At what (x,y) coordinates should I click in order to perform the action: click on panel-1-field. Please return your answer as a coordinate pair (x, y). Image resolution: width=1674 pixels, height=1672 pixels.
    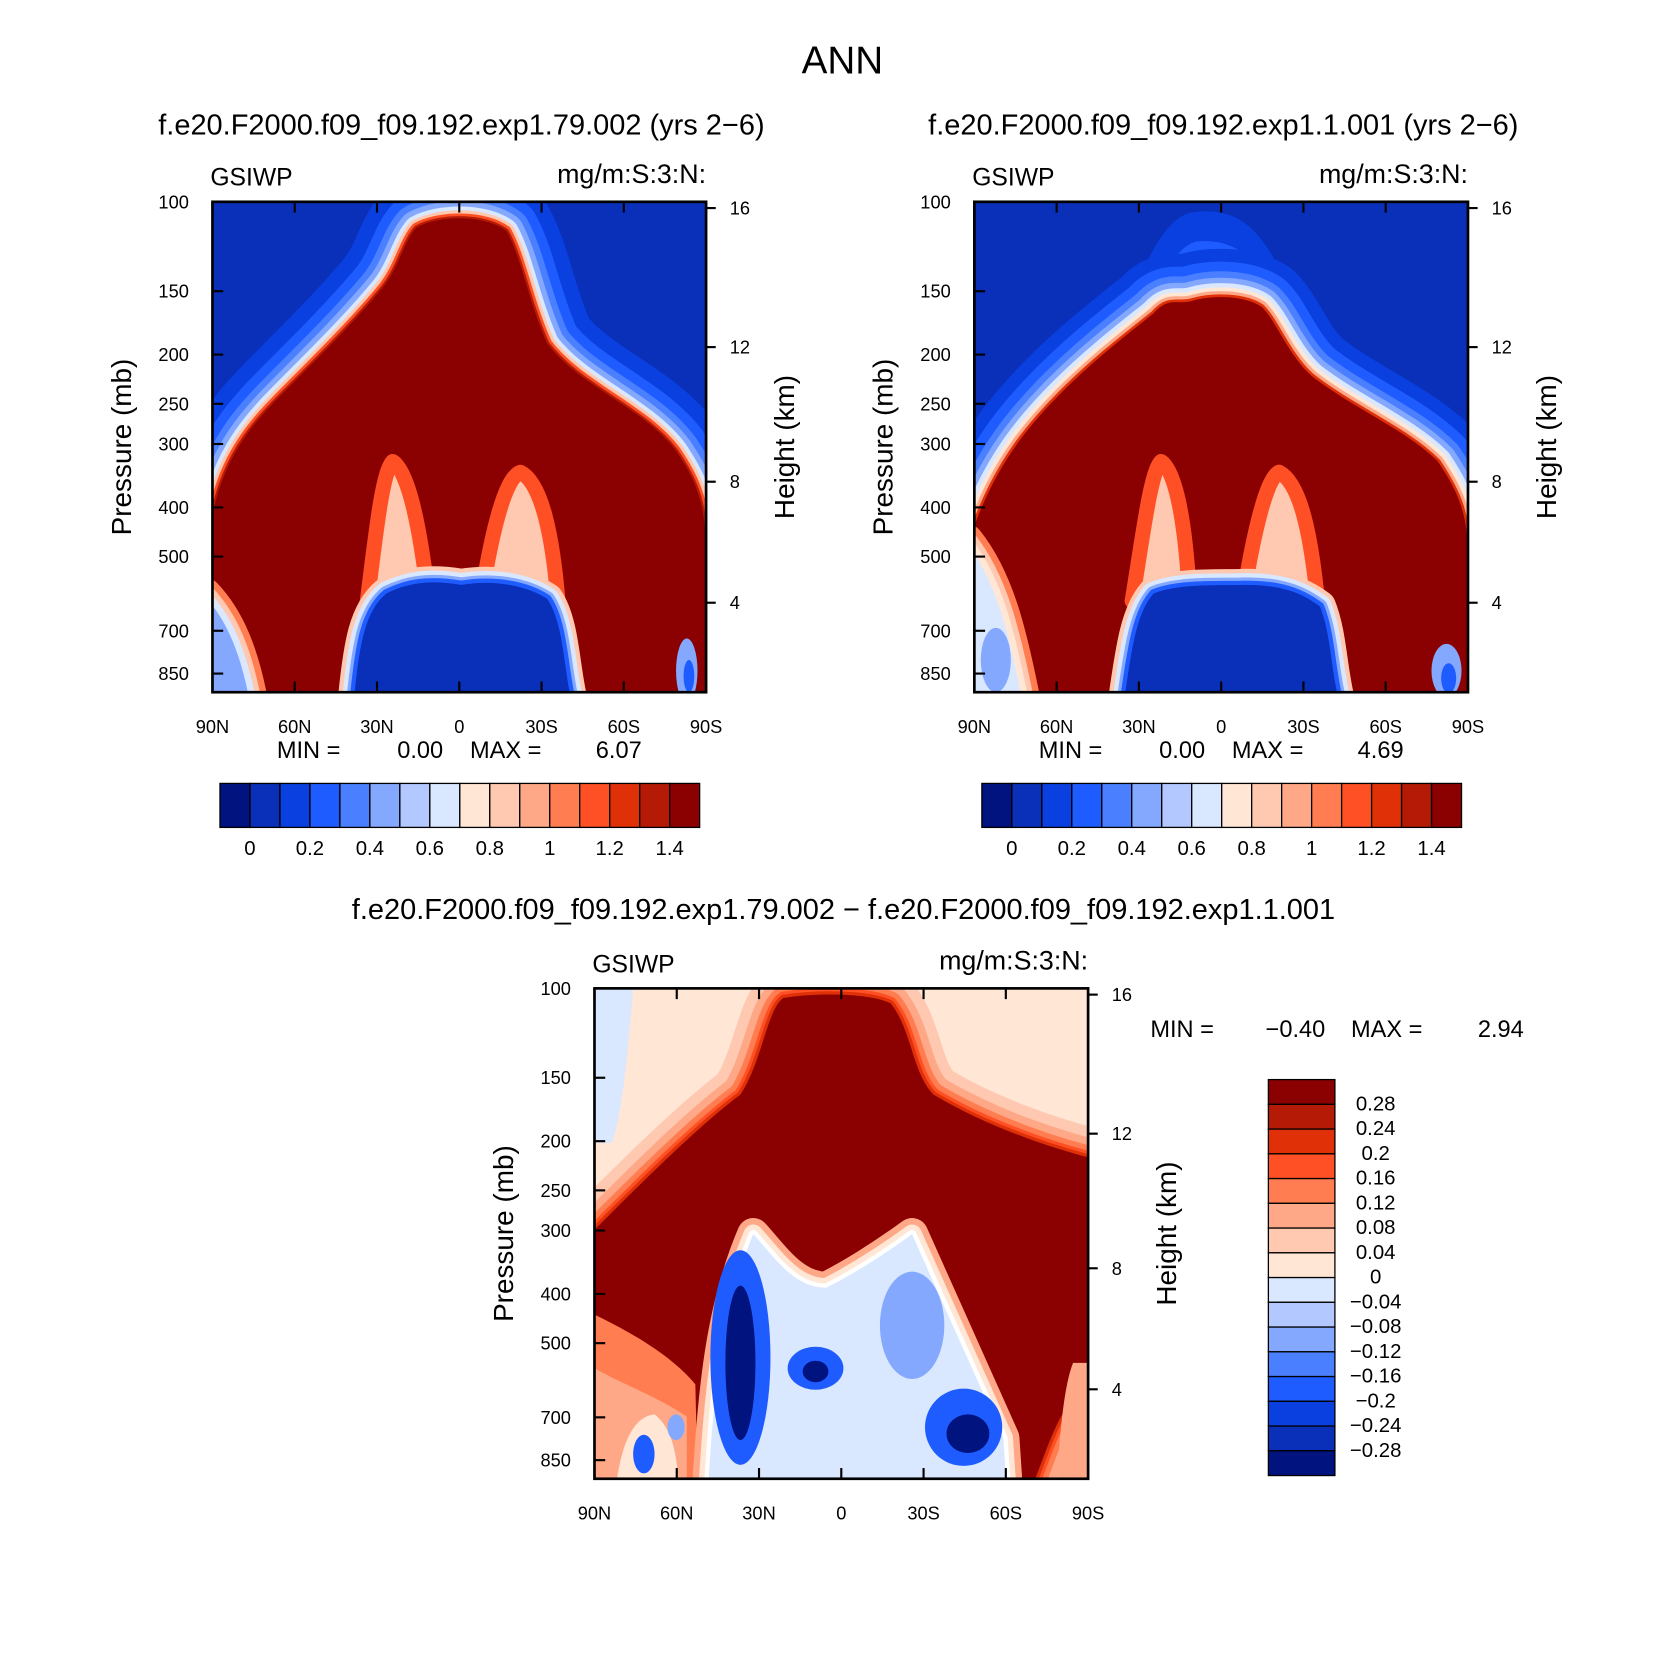
    Looking at the image, I should click on (459, 447).